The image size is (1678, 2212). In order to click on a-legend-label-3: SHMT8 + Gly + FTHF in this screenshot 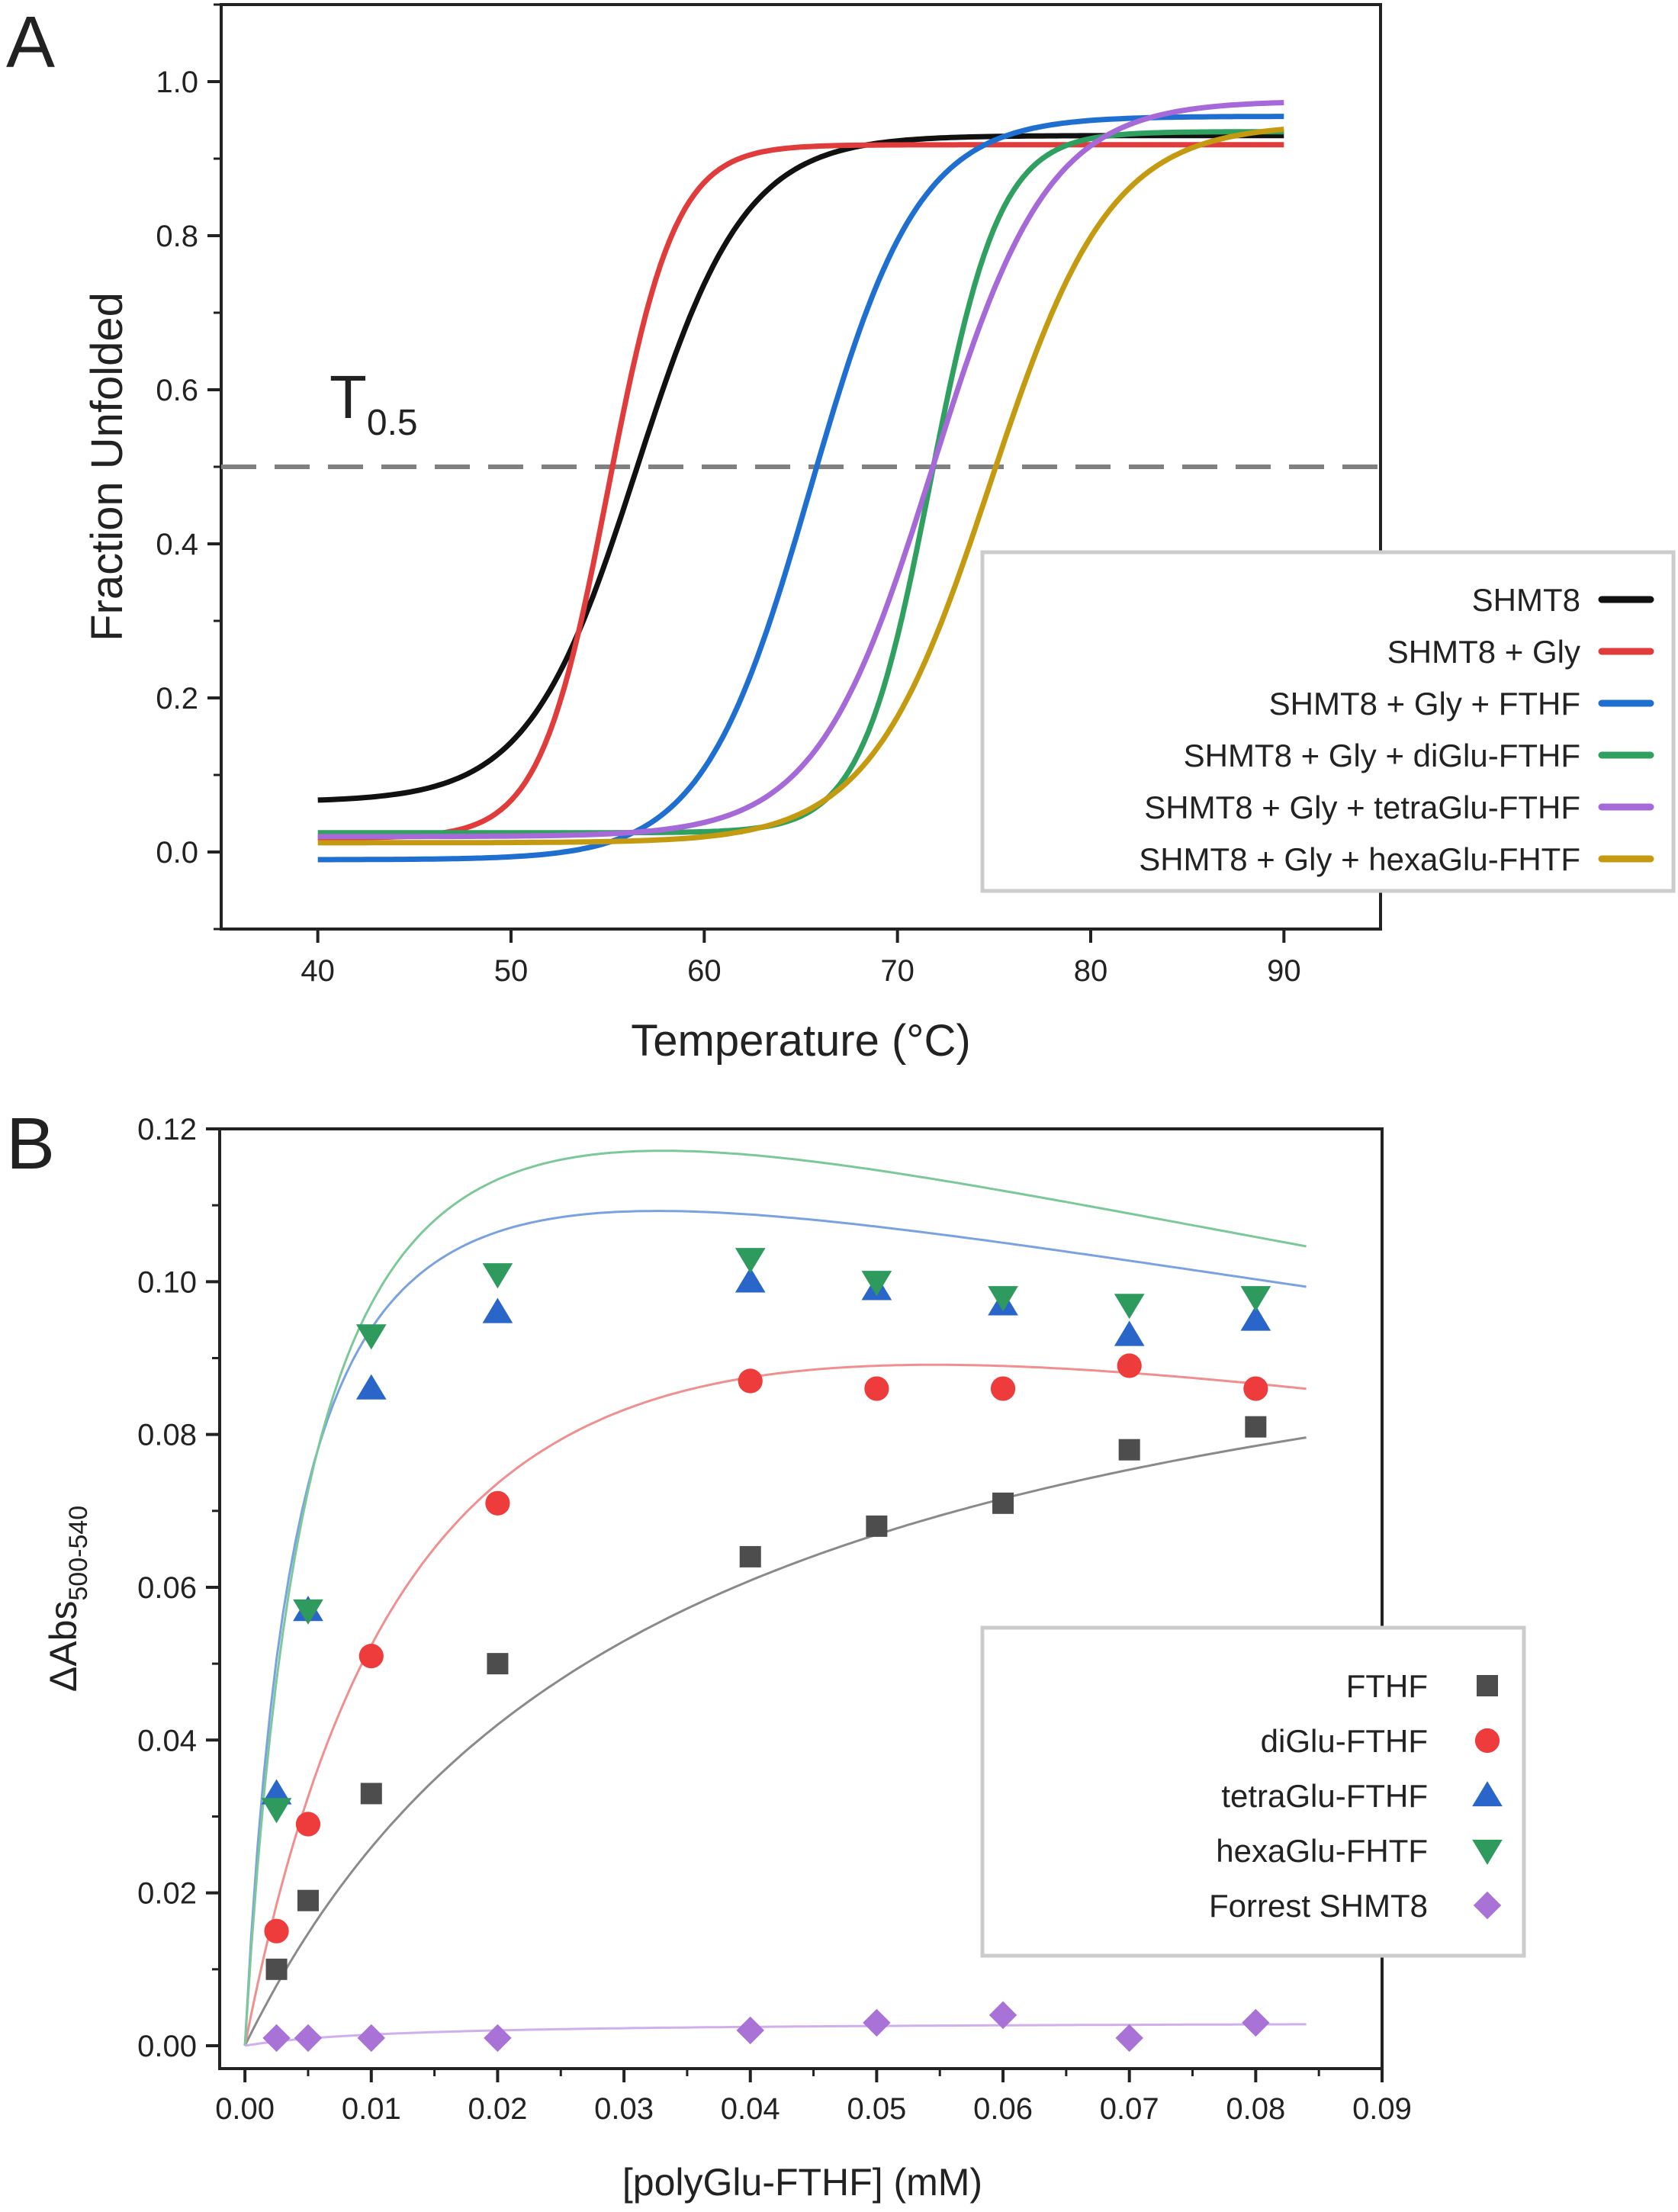, I will do `click(1424, 704)`.